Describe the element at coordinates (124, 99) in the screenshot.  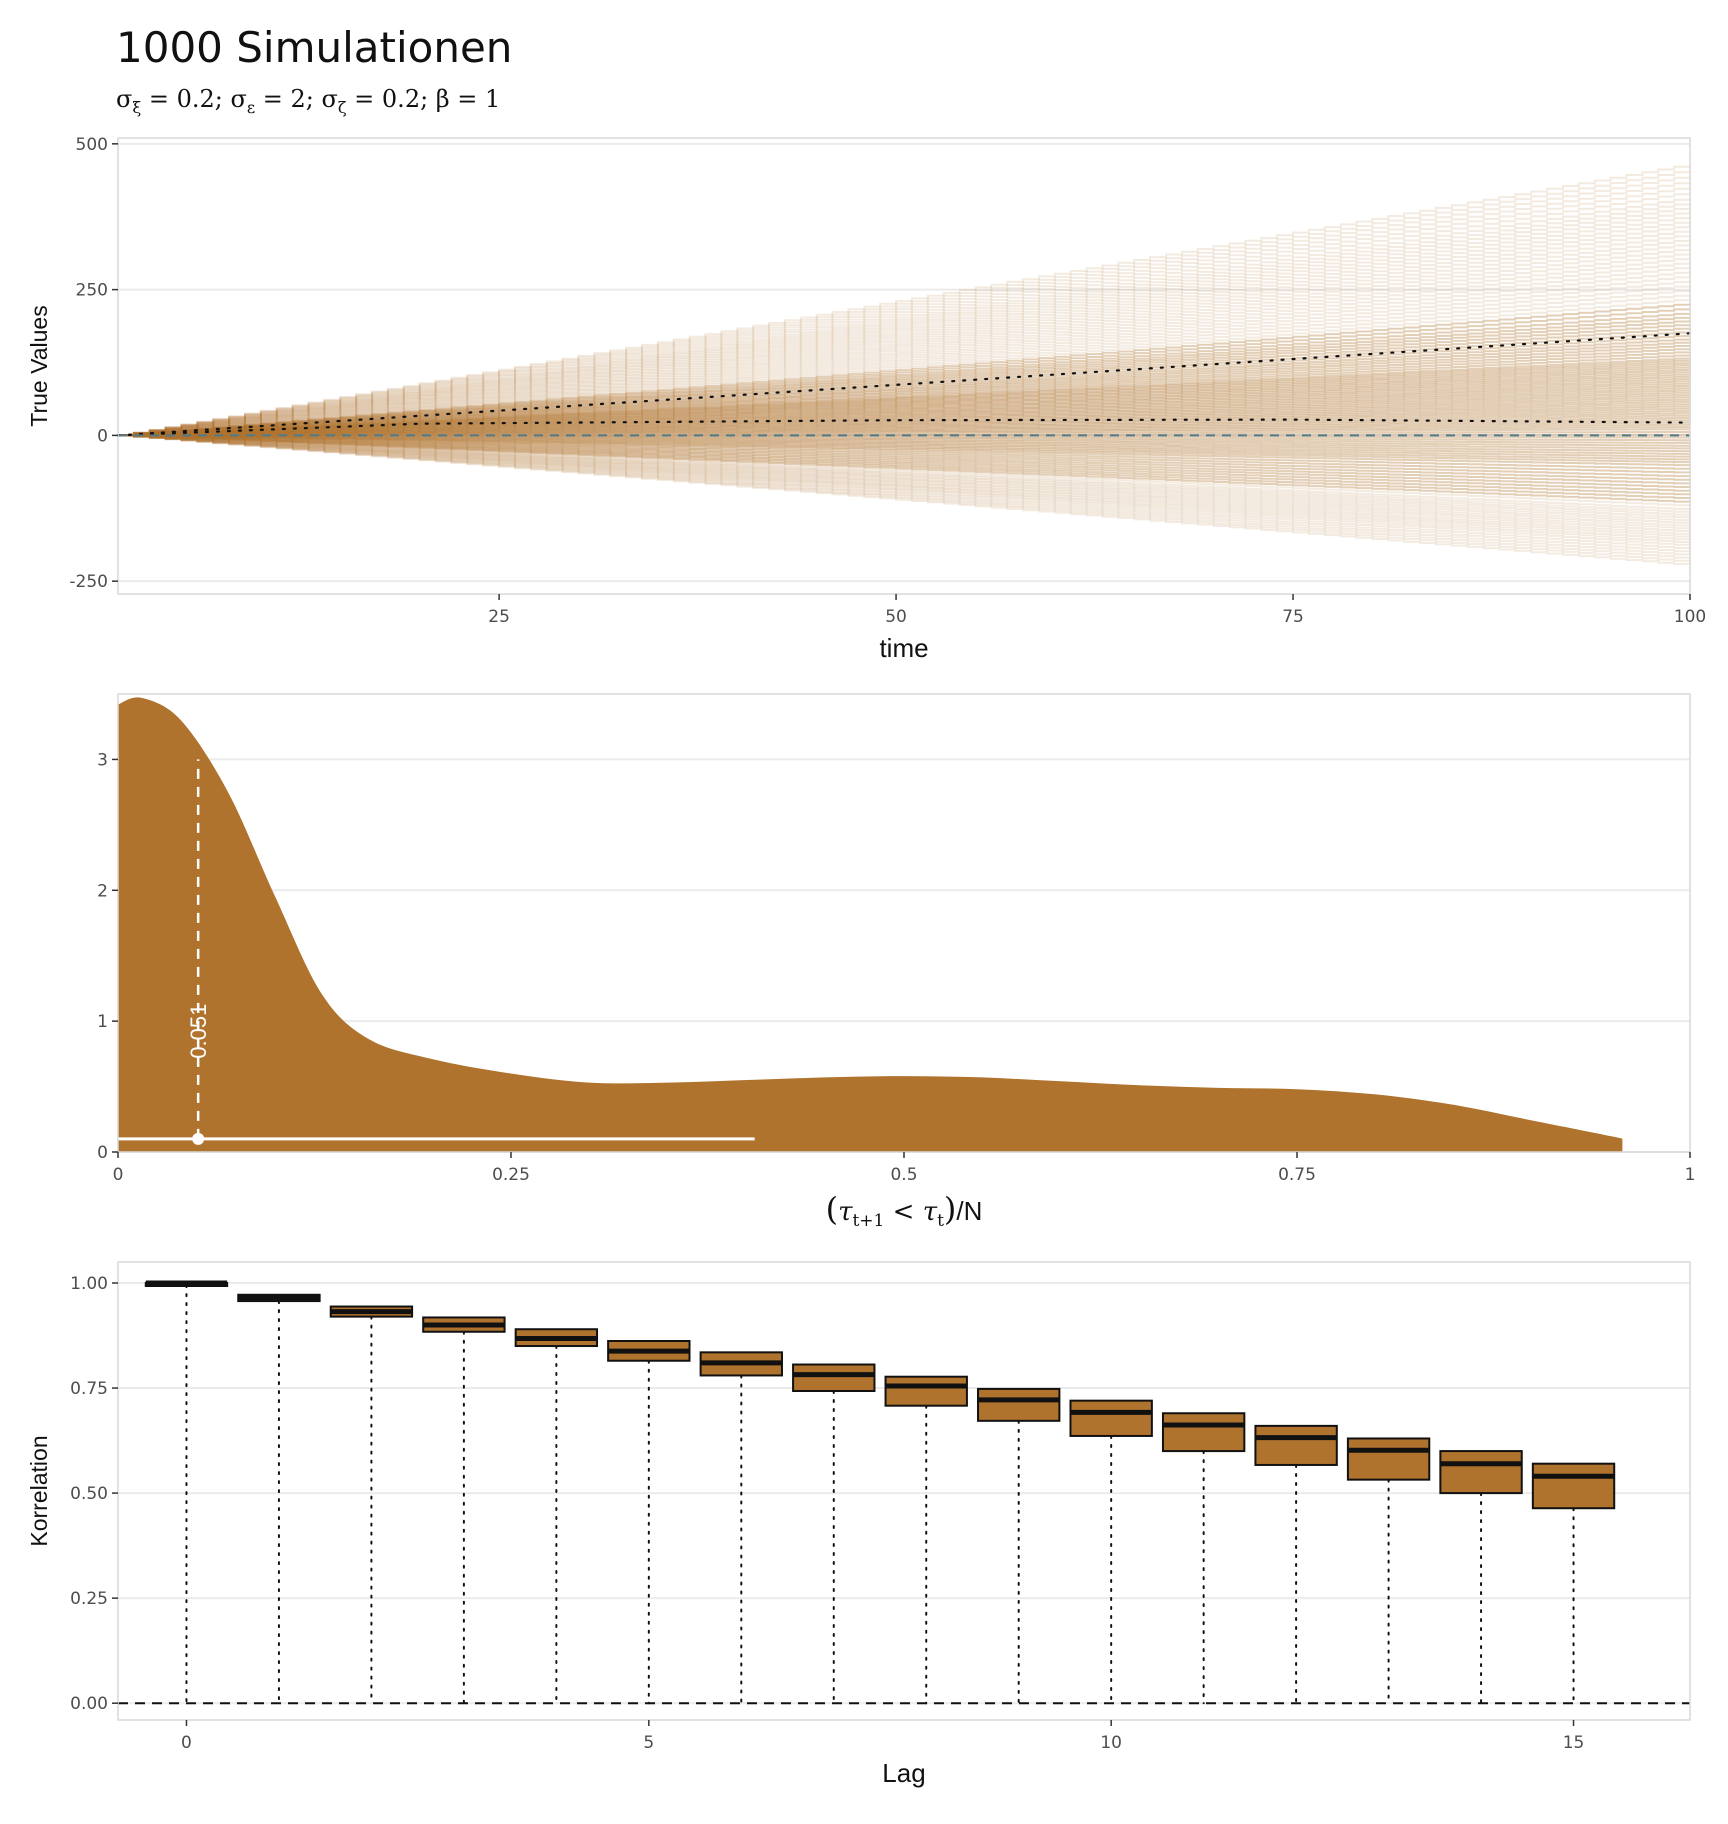
I see `subtitle-part: σ` at that location.